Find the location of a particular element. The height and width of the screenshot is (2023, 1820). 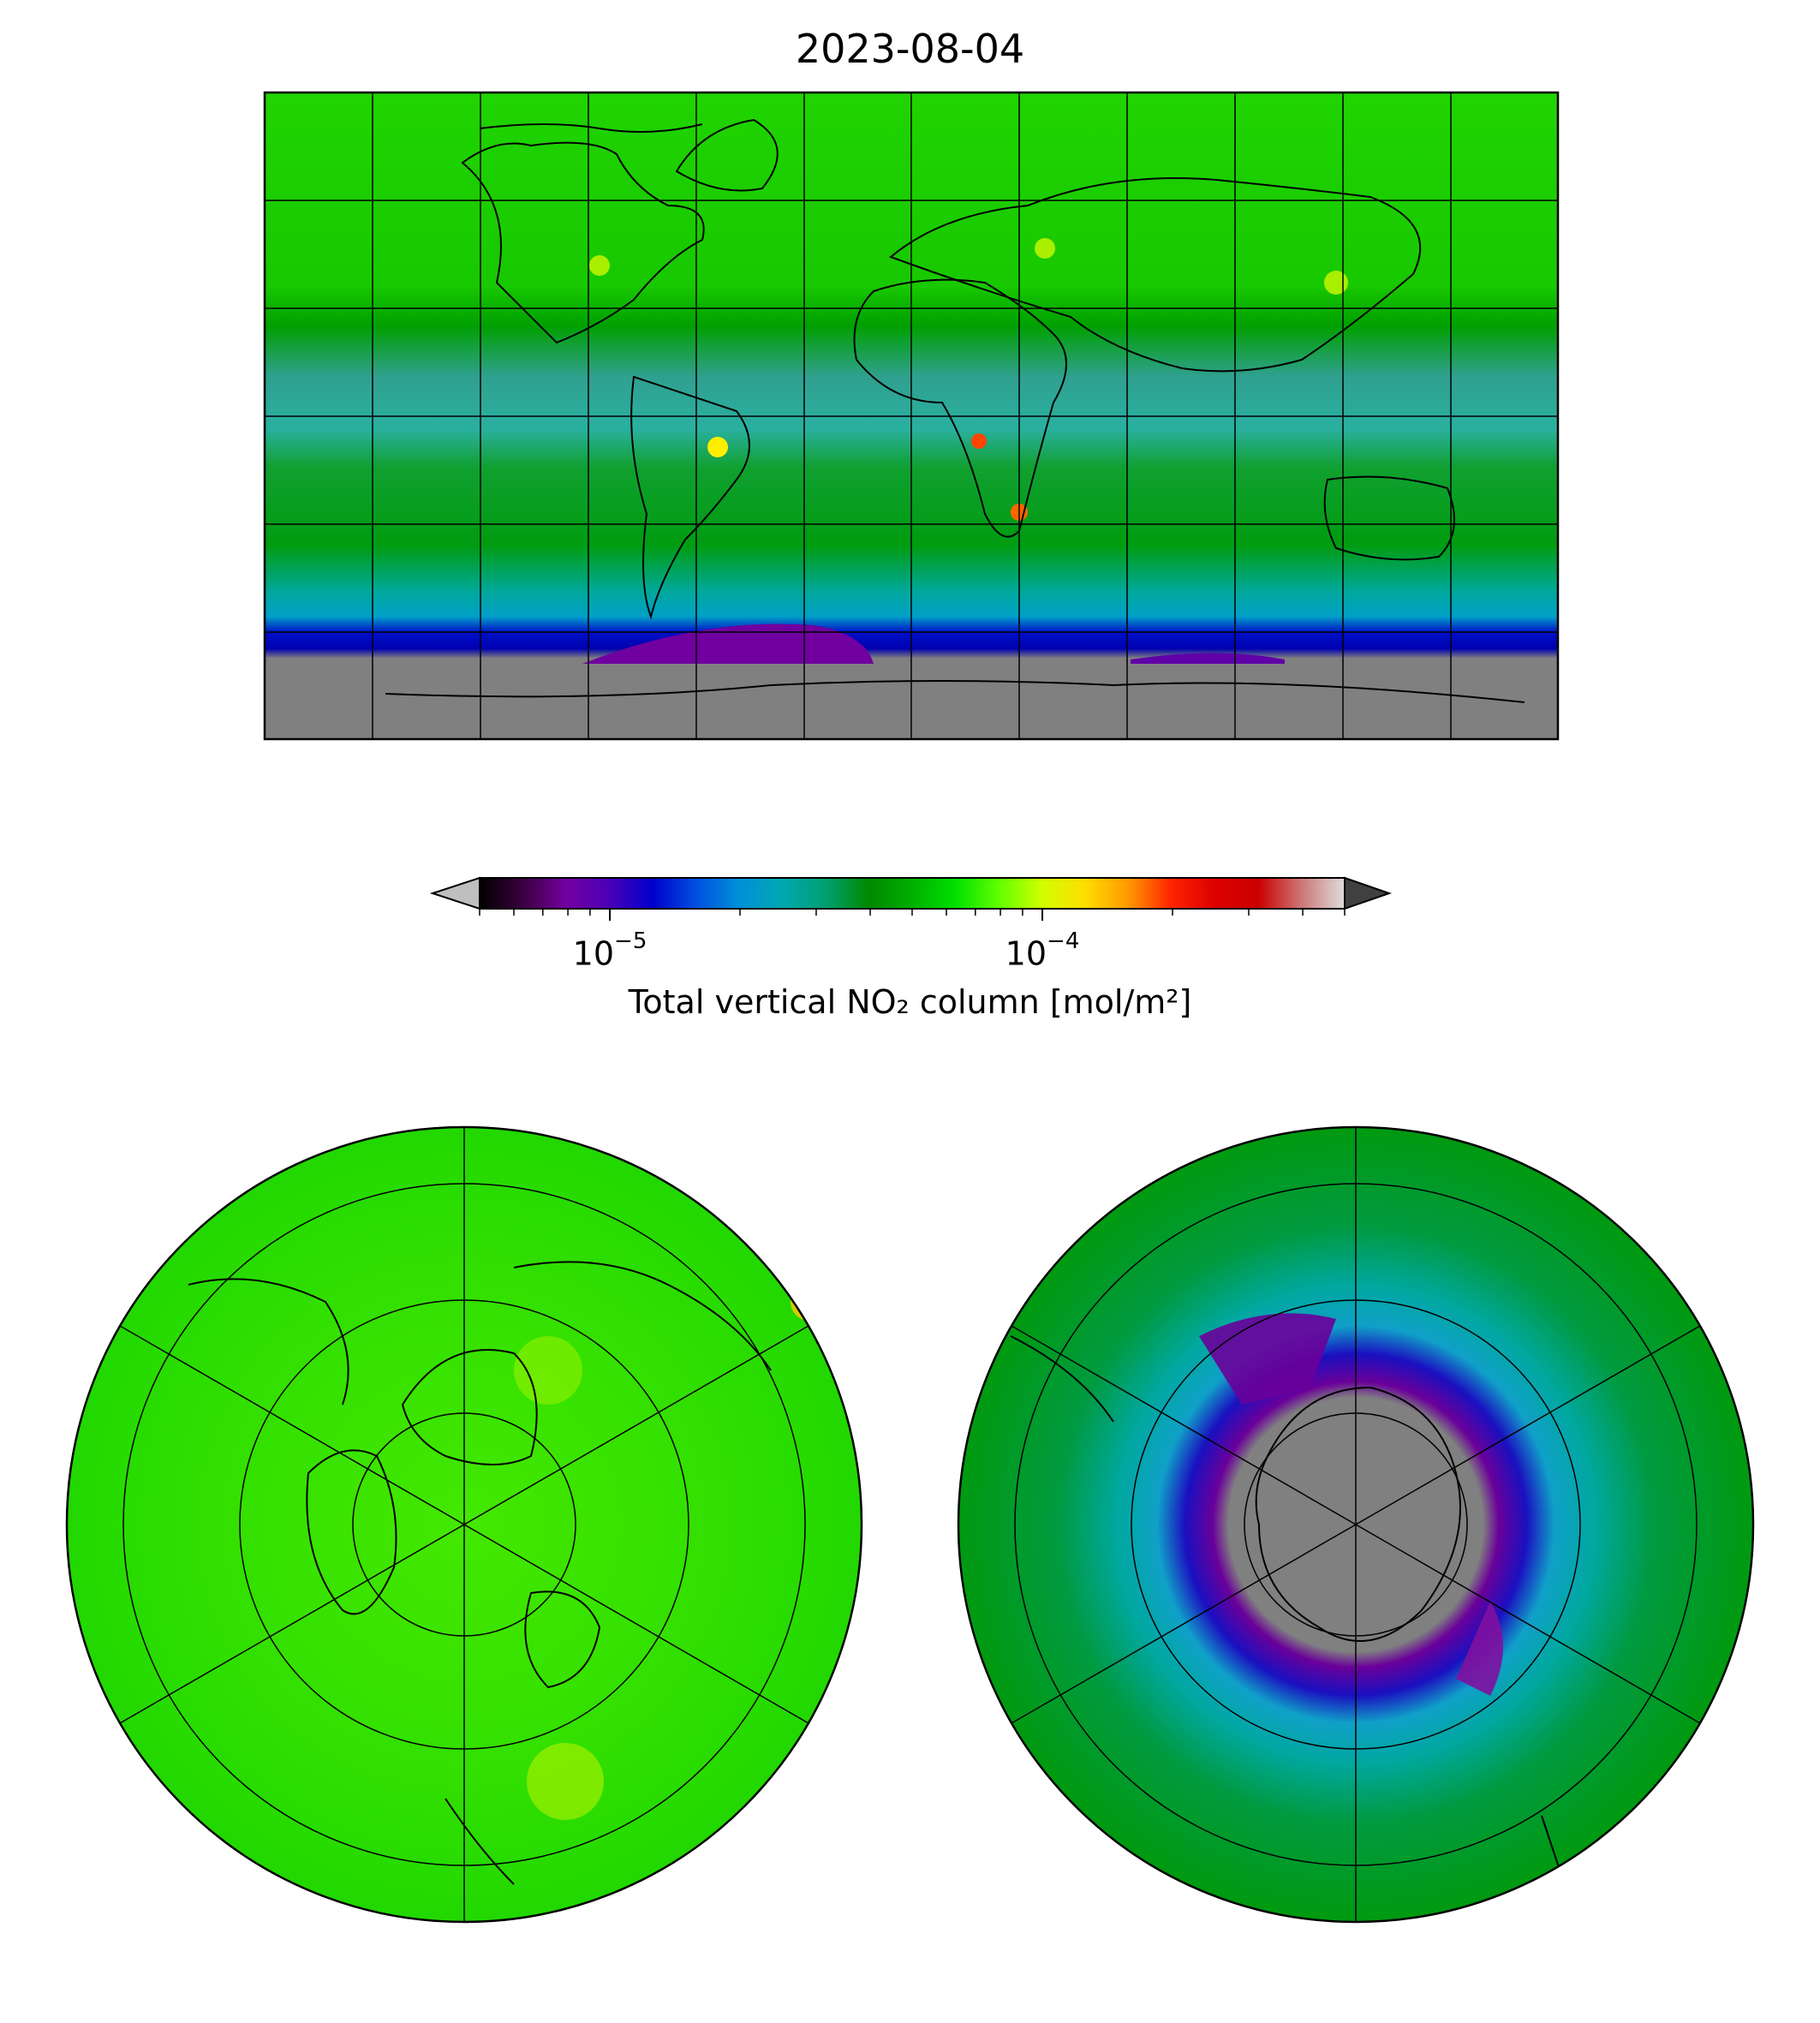

colorbar-gradient is located at coordinates (912, 893).